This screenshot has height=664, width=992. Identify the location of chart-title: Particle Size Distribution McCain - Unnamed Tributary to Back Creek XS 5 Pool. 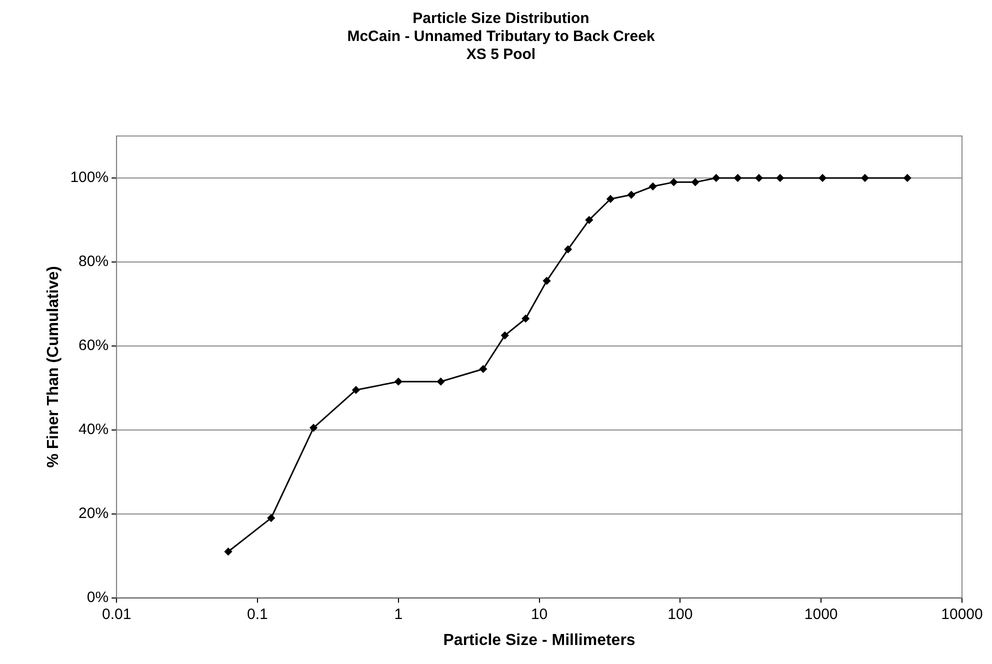
(501, 37).